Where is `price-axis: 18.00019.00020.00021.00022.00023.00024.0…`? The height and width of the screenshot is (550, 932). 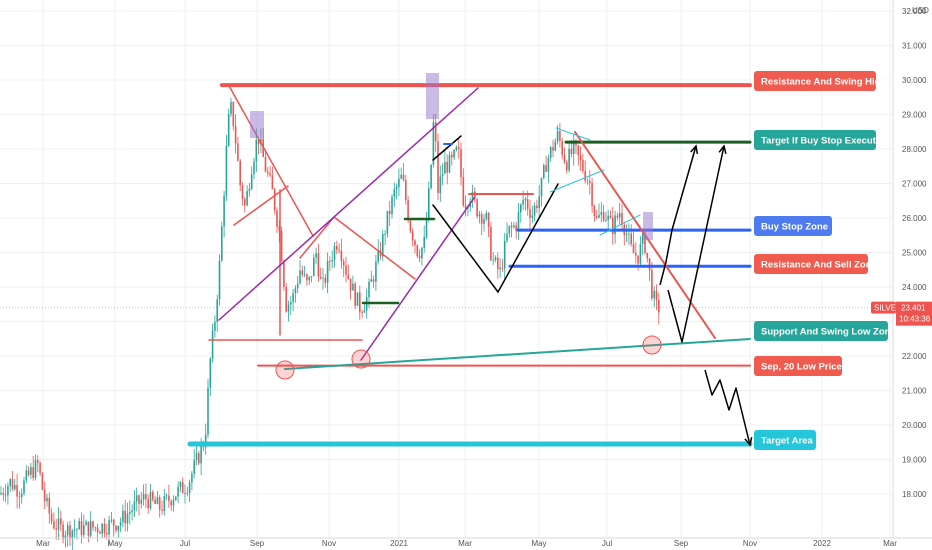 price-axis: 18.00019.00020.00021.00022.00023.00024.0… is located at coordinates (910, 269).